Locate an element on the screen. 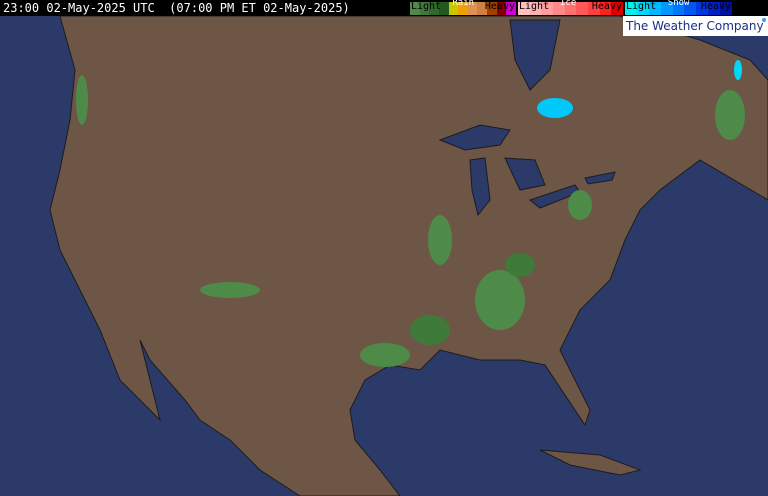 Image resolution: width=768 pixels, height=496 pixels. lake-ontario is located at coordinates (600, 178).